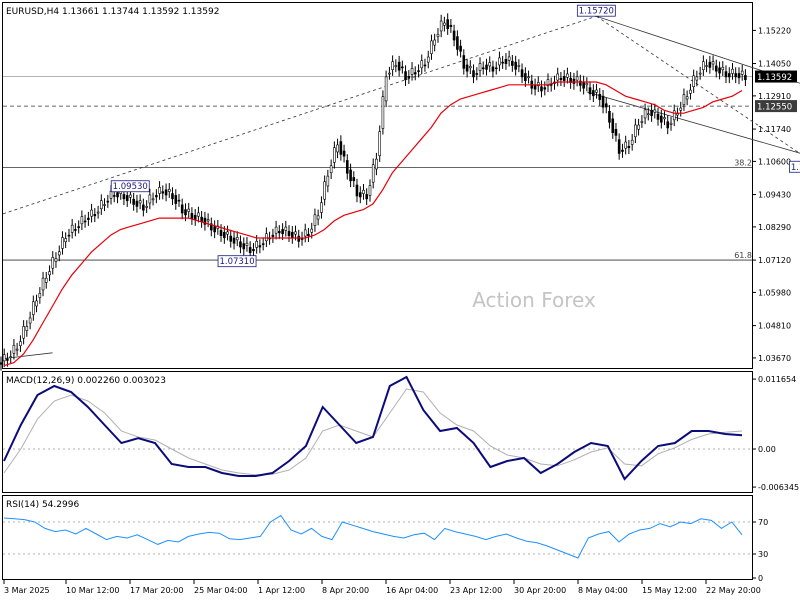 The height and width of the screenshot is (604, 800). I want to click on price-y-tick-label: 1.09430, so click(774, 195).